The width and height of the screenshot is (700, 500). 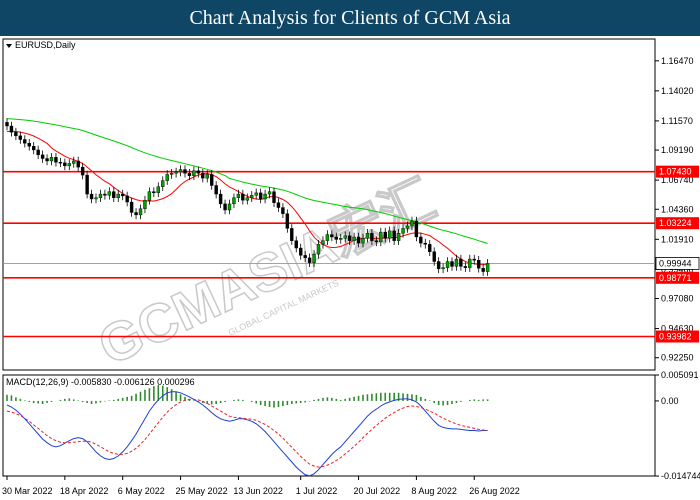 What do you see at coordinates (9, 46) in the screenshot?
I see `dropdown-triangle-icon` at bounding box center [9, 46].